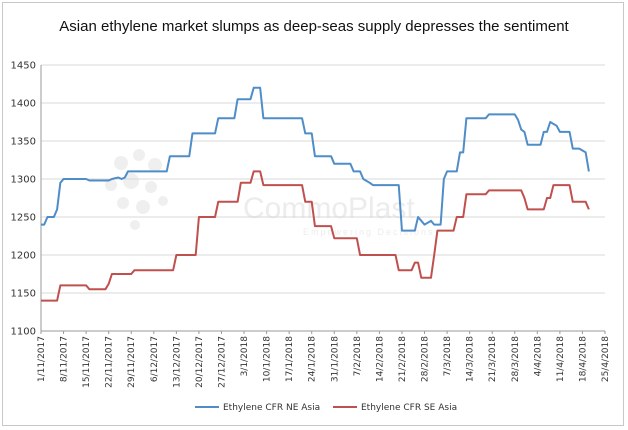  I want to click on legend-label: Ethylene CFR SE Asia, so click(409, 408).